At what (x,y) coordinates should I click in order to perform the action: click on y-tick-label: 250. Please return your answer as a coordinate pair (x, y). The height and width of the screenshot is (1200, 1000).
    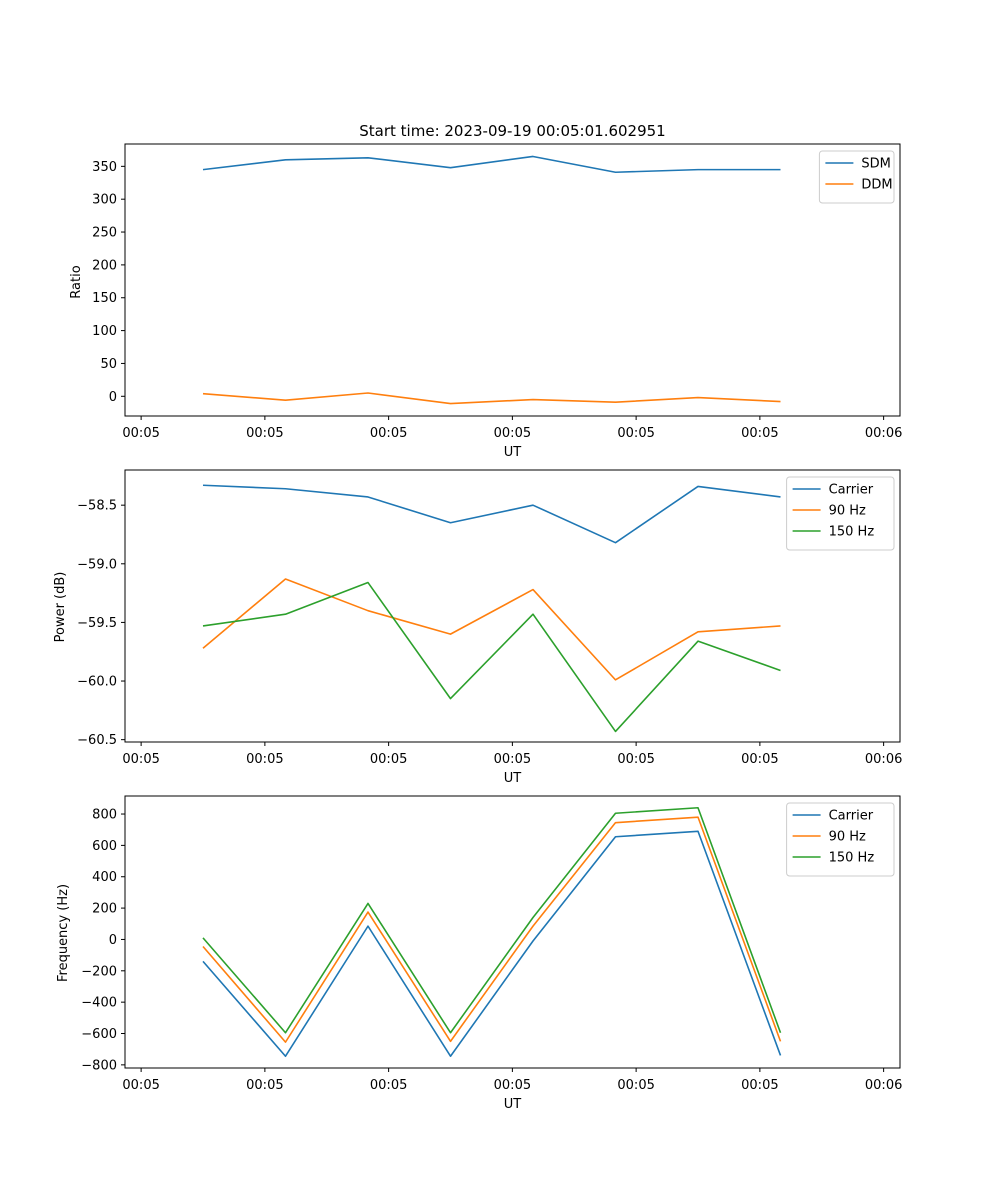
    Looking at the image, I should click on (104, 233).